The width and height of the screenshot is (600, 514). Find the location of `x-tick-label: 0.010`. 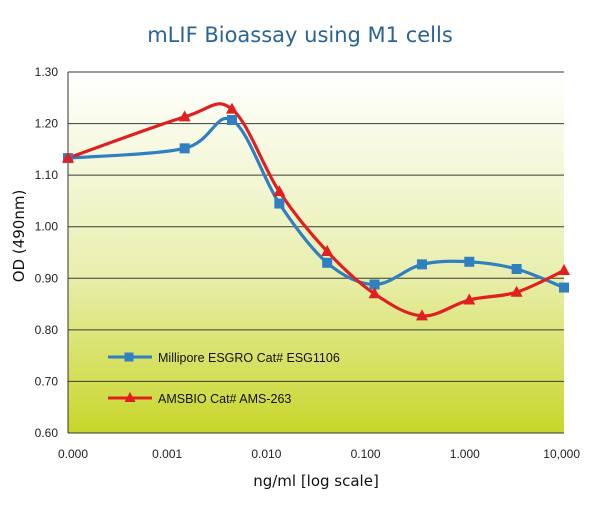

x-tick-label: 0.010 is located at coordinates (266, 454).